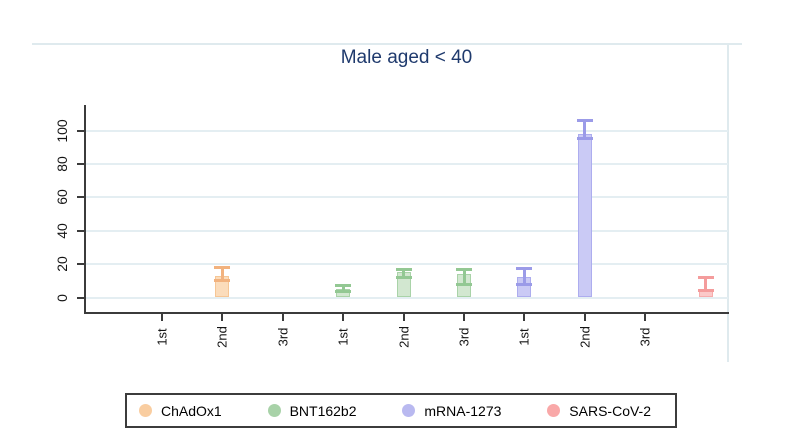 The height and width of the screenshot is (442, 800). I want to click on legend-item-BNT162b2: BNT162b2, so click(312, 410).